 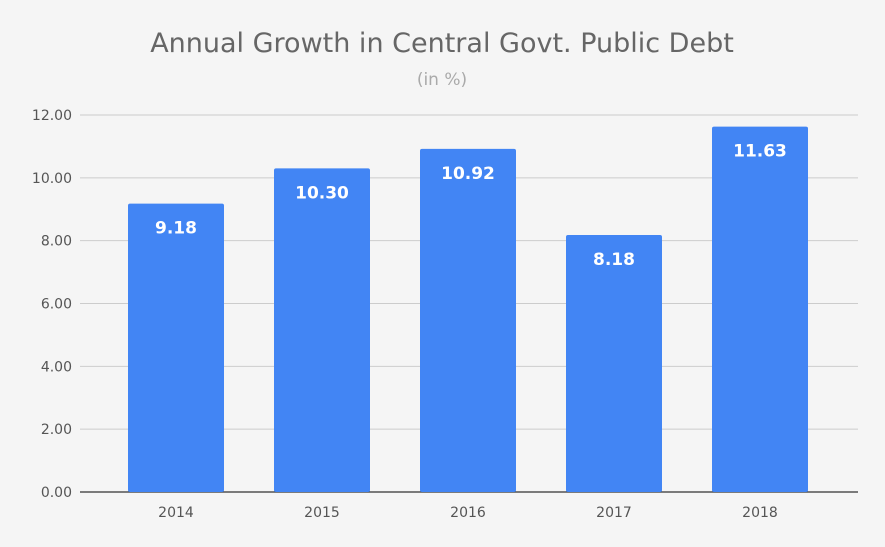 What do you see at coordinates (176, 347) in the screenshot?
I see `bar-2014` at bounding box center [176, 347].